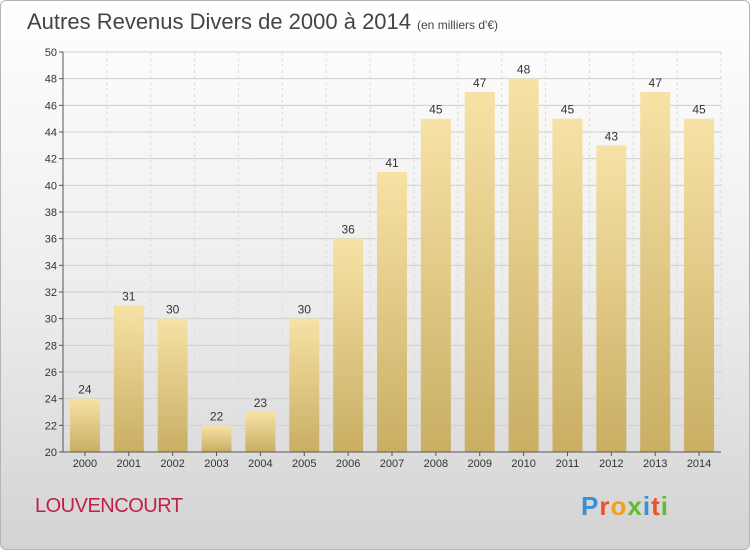 This screenshot has height=550, width=750. I want to click on x-tick-label: 2011, so click(568, 464).